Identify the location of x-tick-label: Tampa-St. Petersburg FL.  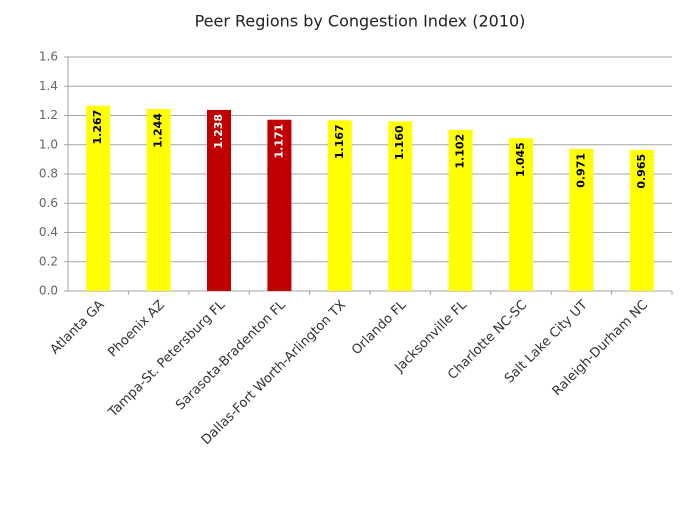
(167, 359).